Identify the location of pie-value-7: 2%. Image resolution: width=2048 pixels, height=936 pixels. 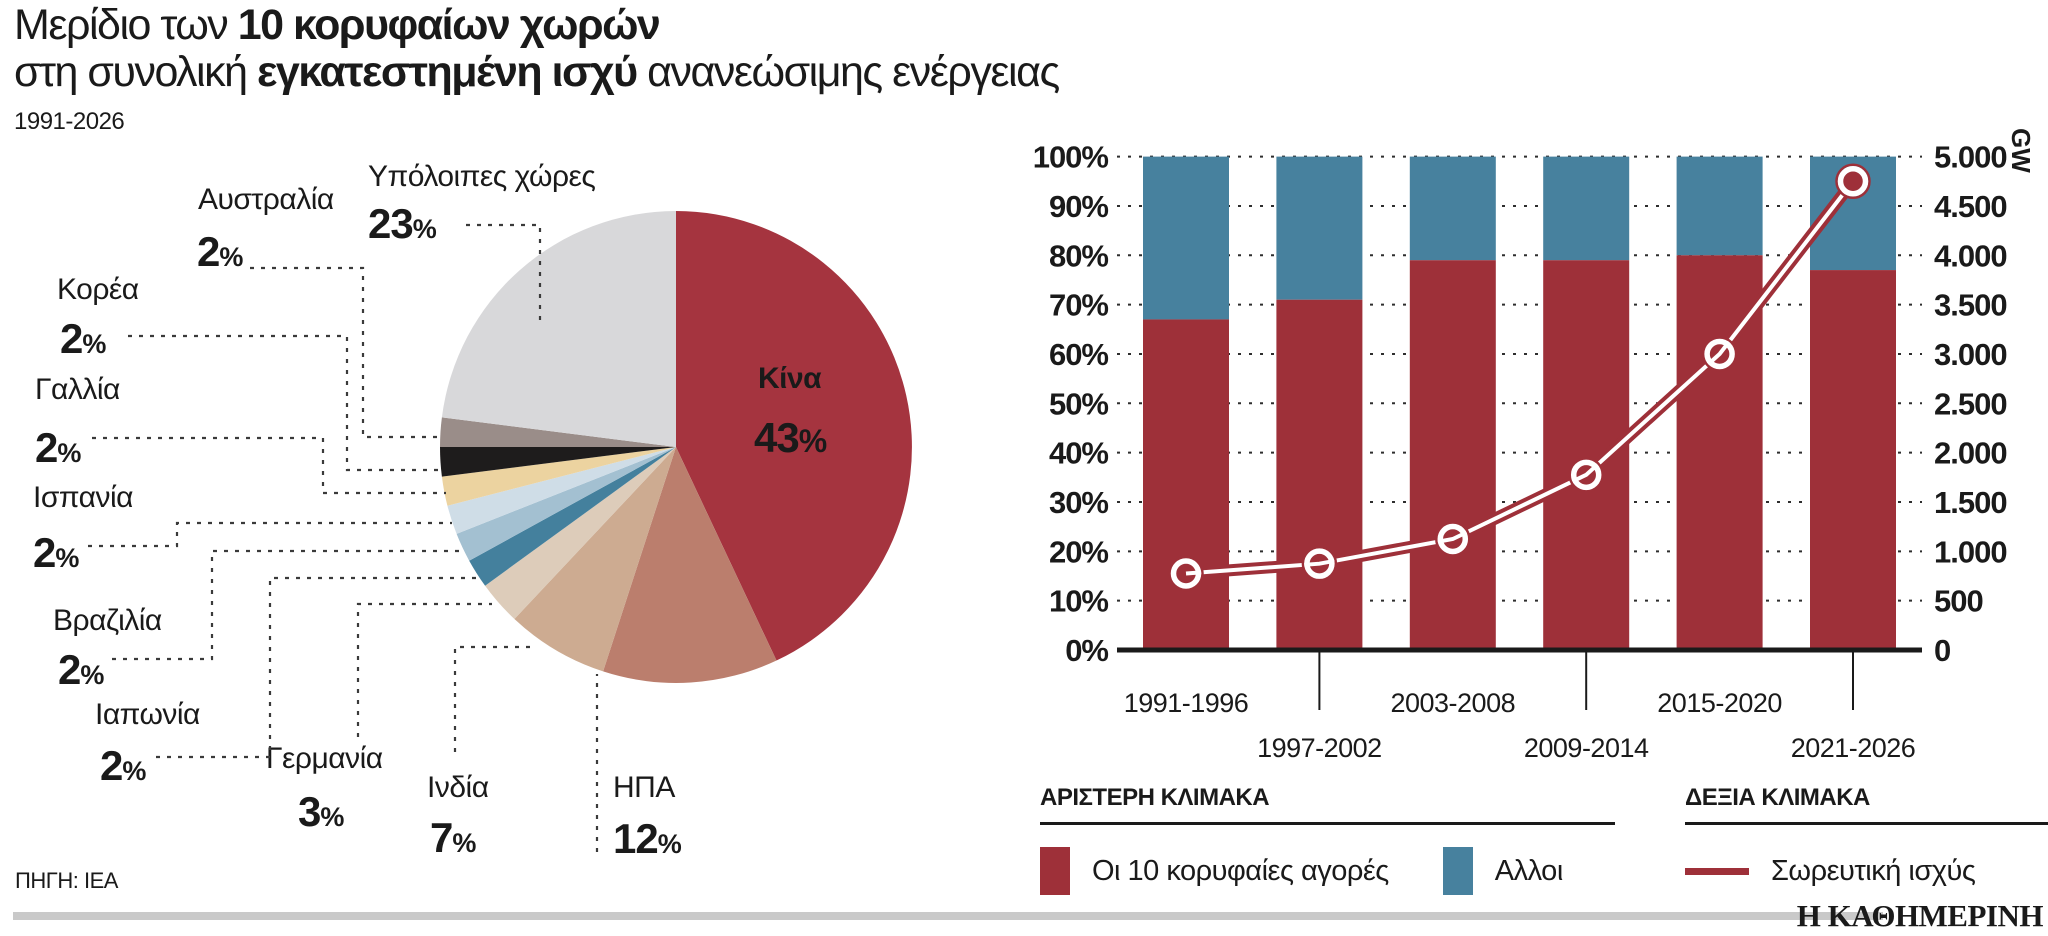
(58, 447).